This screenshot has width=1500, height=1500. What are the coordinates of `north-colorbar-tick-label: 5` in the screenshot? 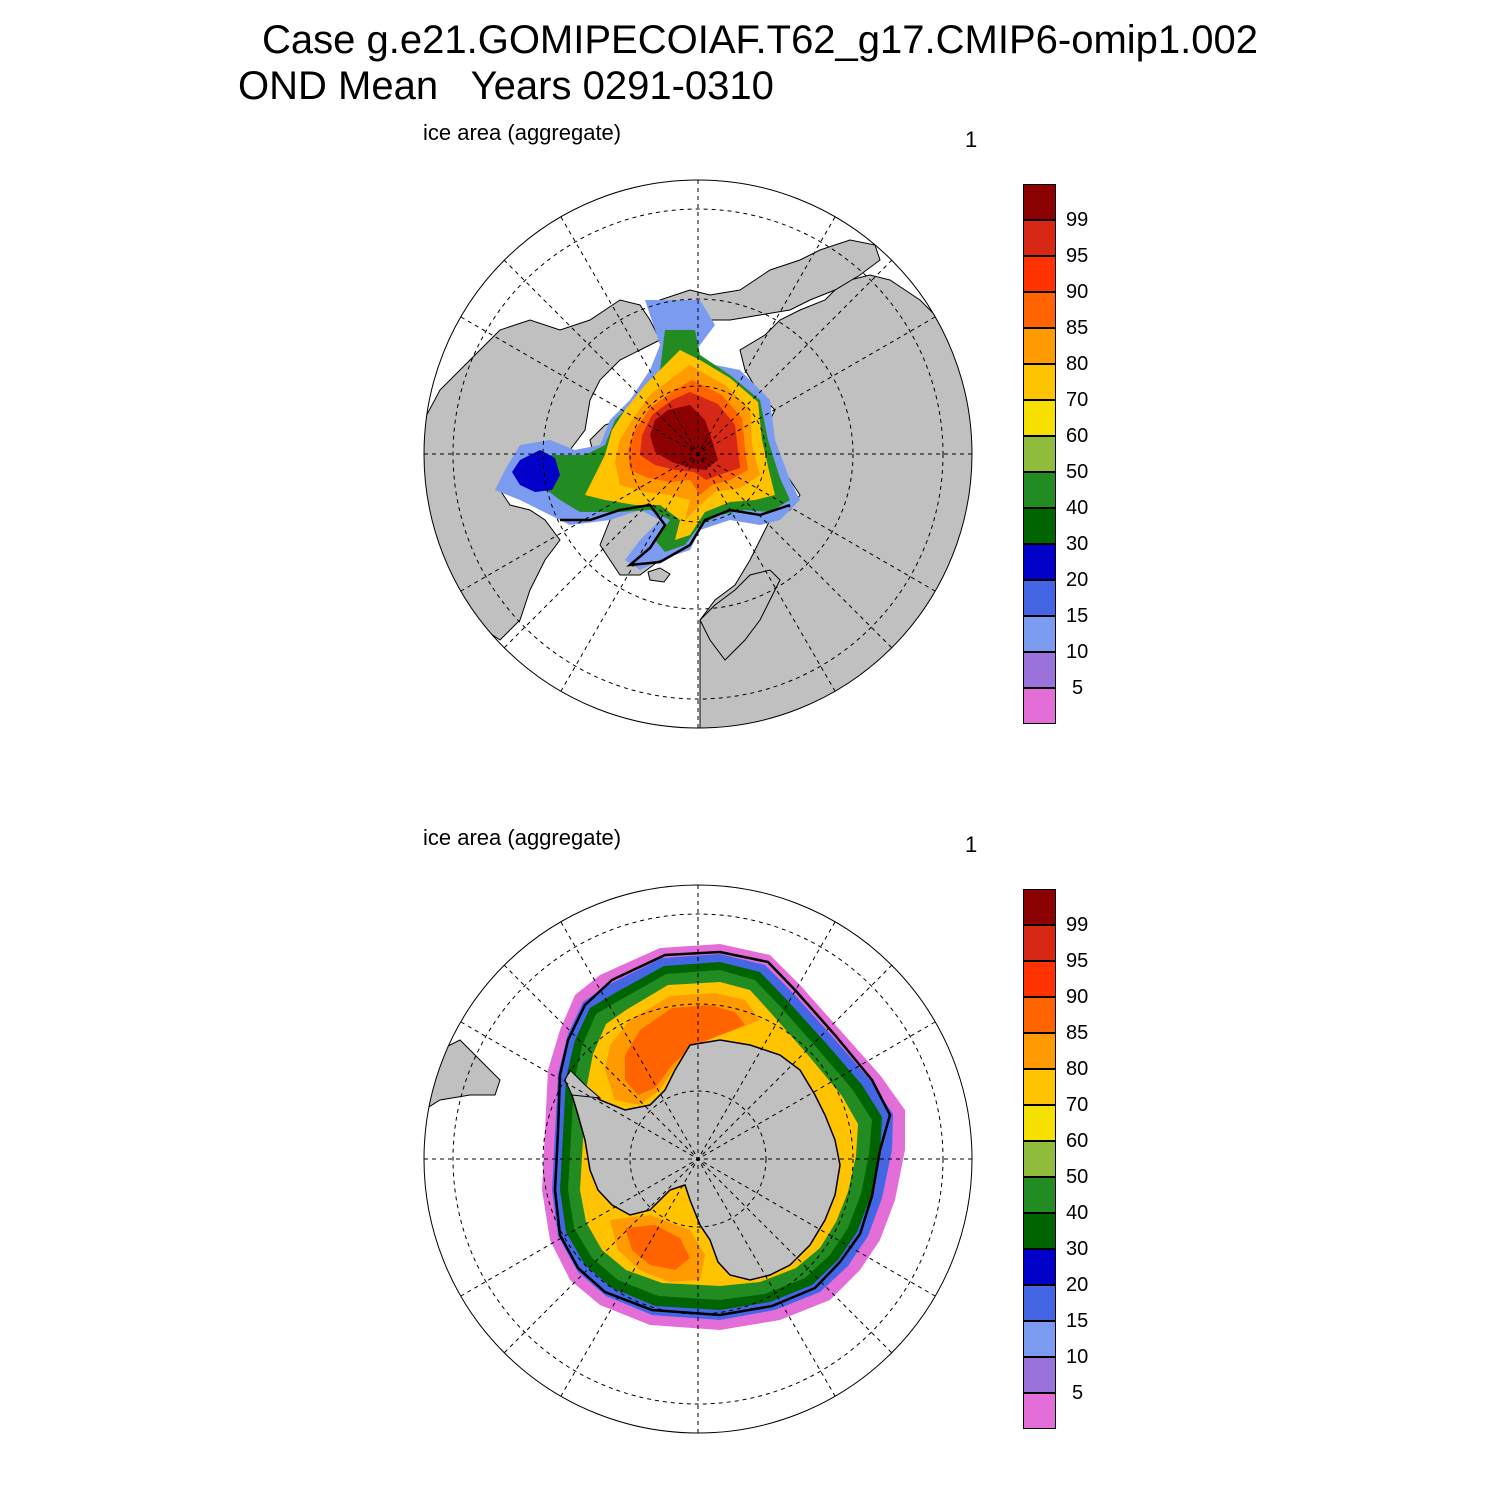 It's located at (1078, 688).